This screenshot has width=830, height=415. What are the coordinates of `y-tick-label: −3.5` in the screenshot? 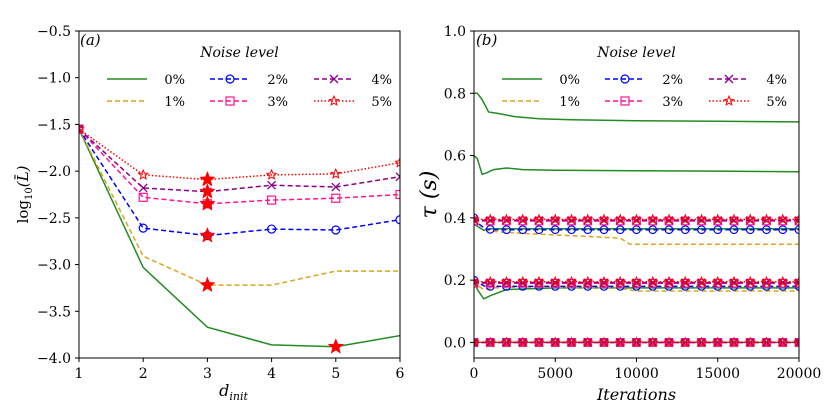 It's located at (54, 312).